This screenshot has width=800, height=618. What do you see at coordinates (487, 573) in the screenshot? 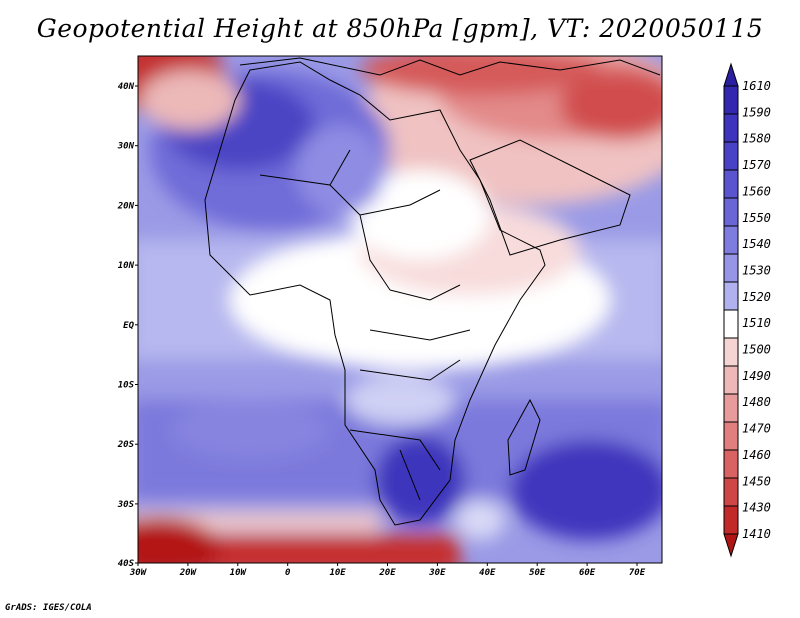
I see `lon-tick-label: 40E` at bounding box center [487, 573].